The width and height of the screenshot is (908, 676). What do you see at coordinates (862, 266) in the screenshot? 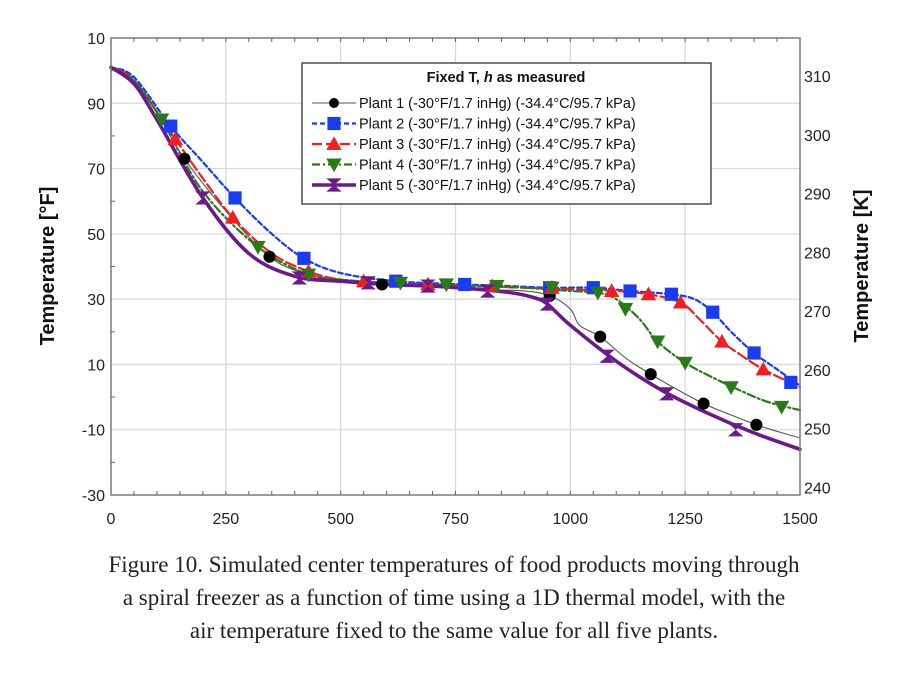
I see `y2-axis-title: Temperature [K]` at bounding box center [862, 266].